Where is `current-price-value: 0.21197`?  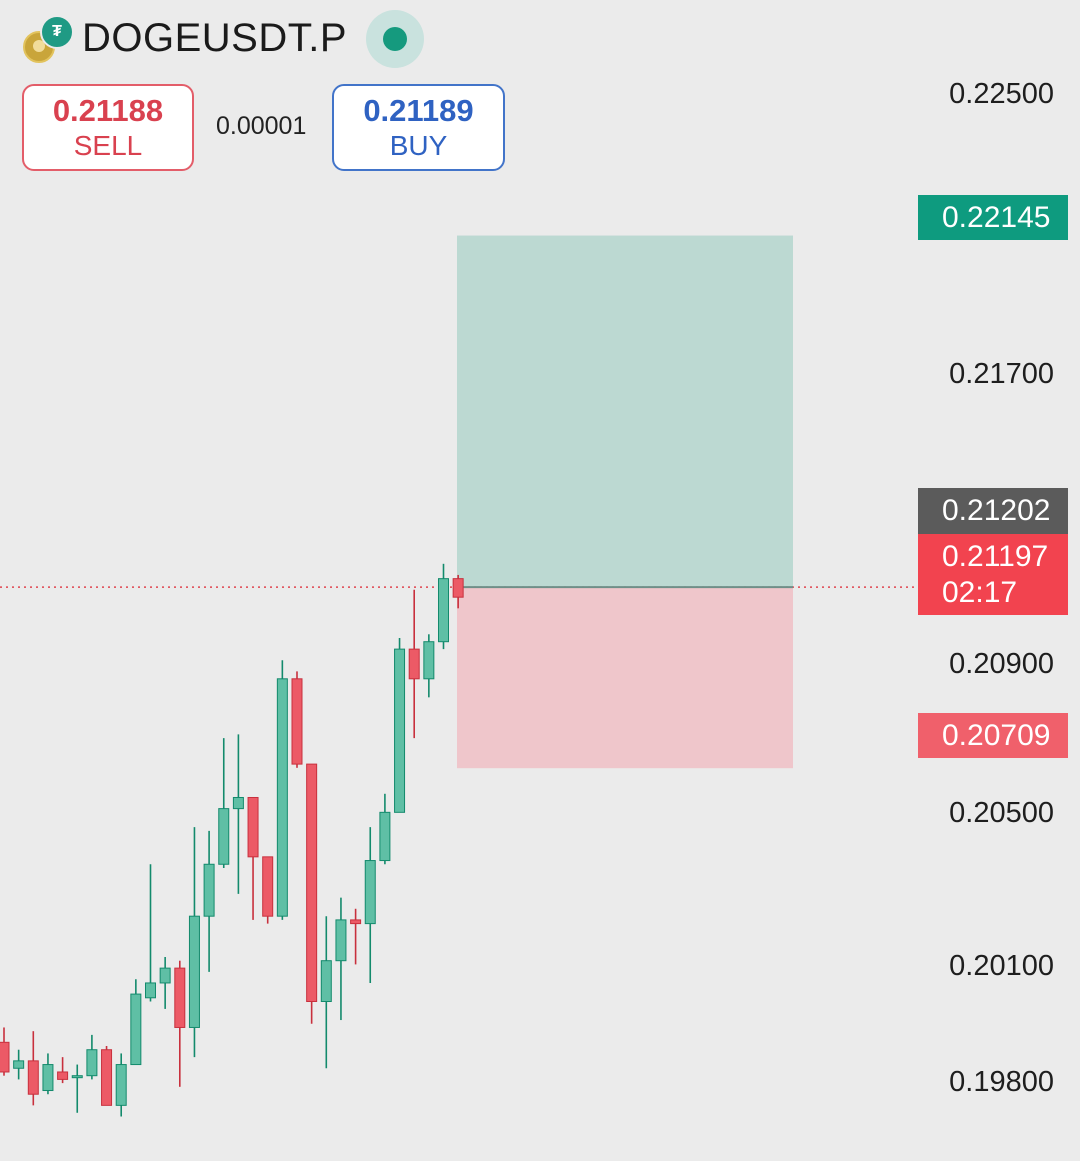
current-price-value: 0.21197 is located at coordinates (995, 556).